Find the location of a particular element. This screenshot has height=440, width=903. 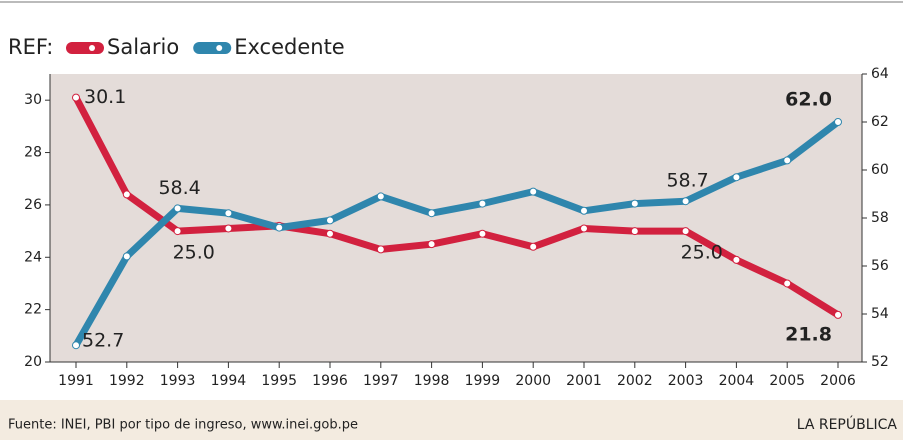

x-tick-label: 1994 is located at coordinates (229, 381).